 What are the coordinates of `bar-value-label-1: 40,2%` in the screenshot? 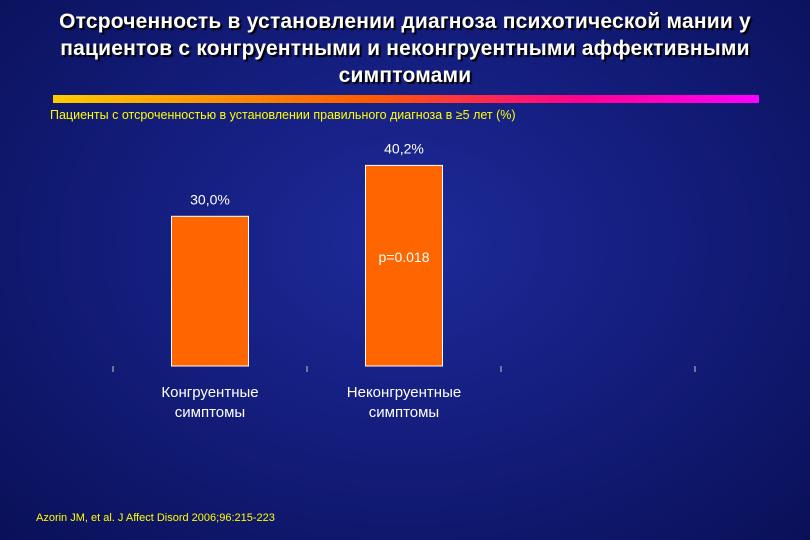 It's located at (404, 148).